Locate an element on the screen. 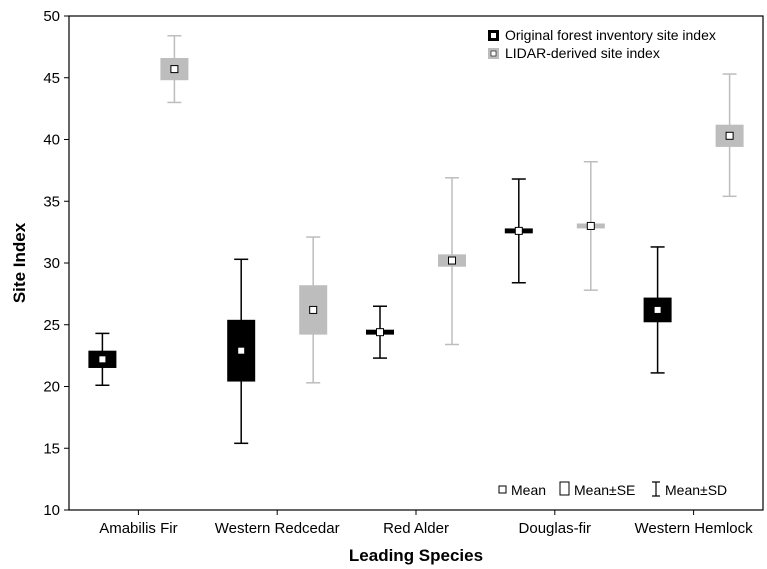  y-tick-label: 10 is located at coordinates (51, 510).